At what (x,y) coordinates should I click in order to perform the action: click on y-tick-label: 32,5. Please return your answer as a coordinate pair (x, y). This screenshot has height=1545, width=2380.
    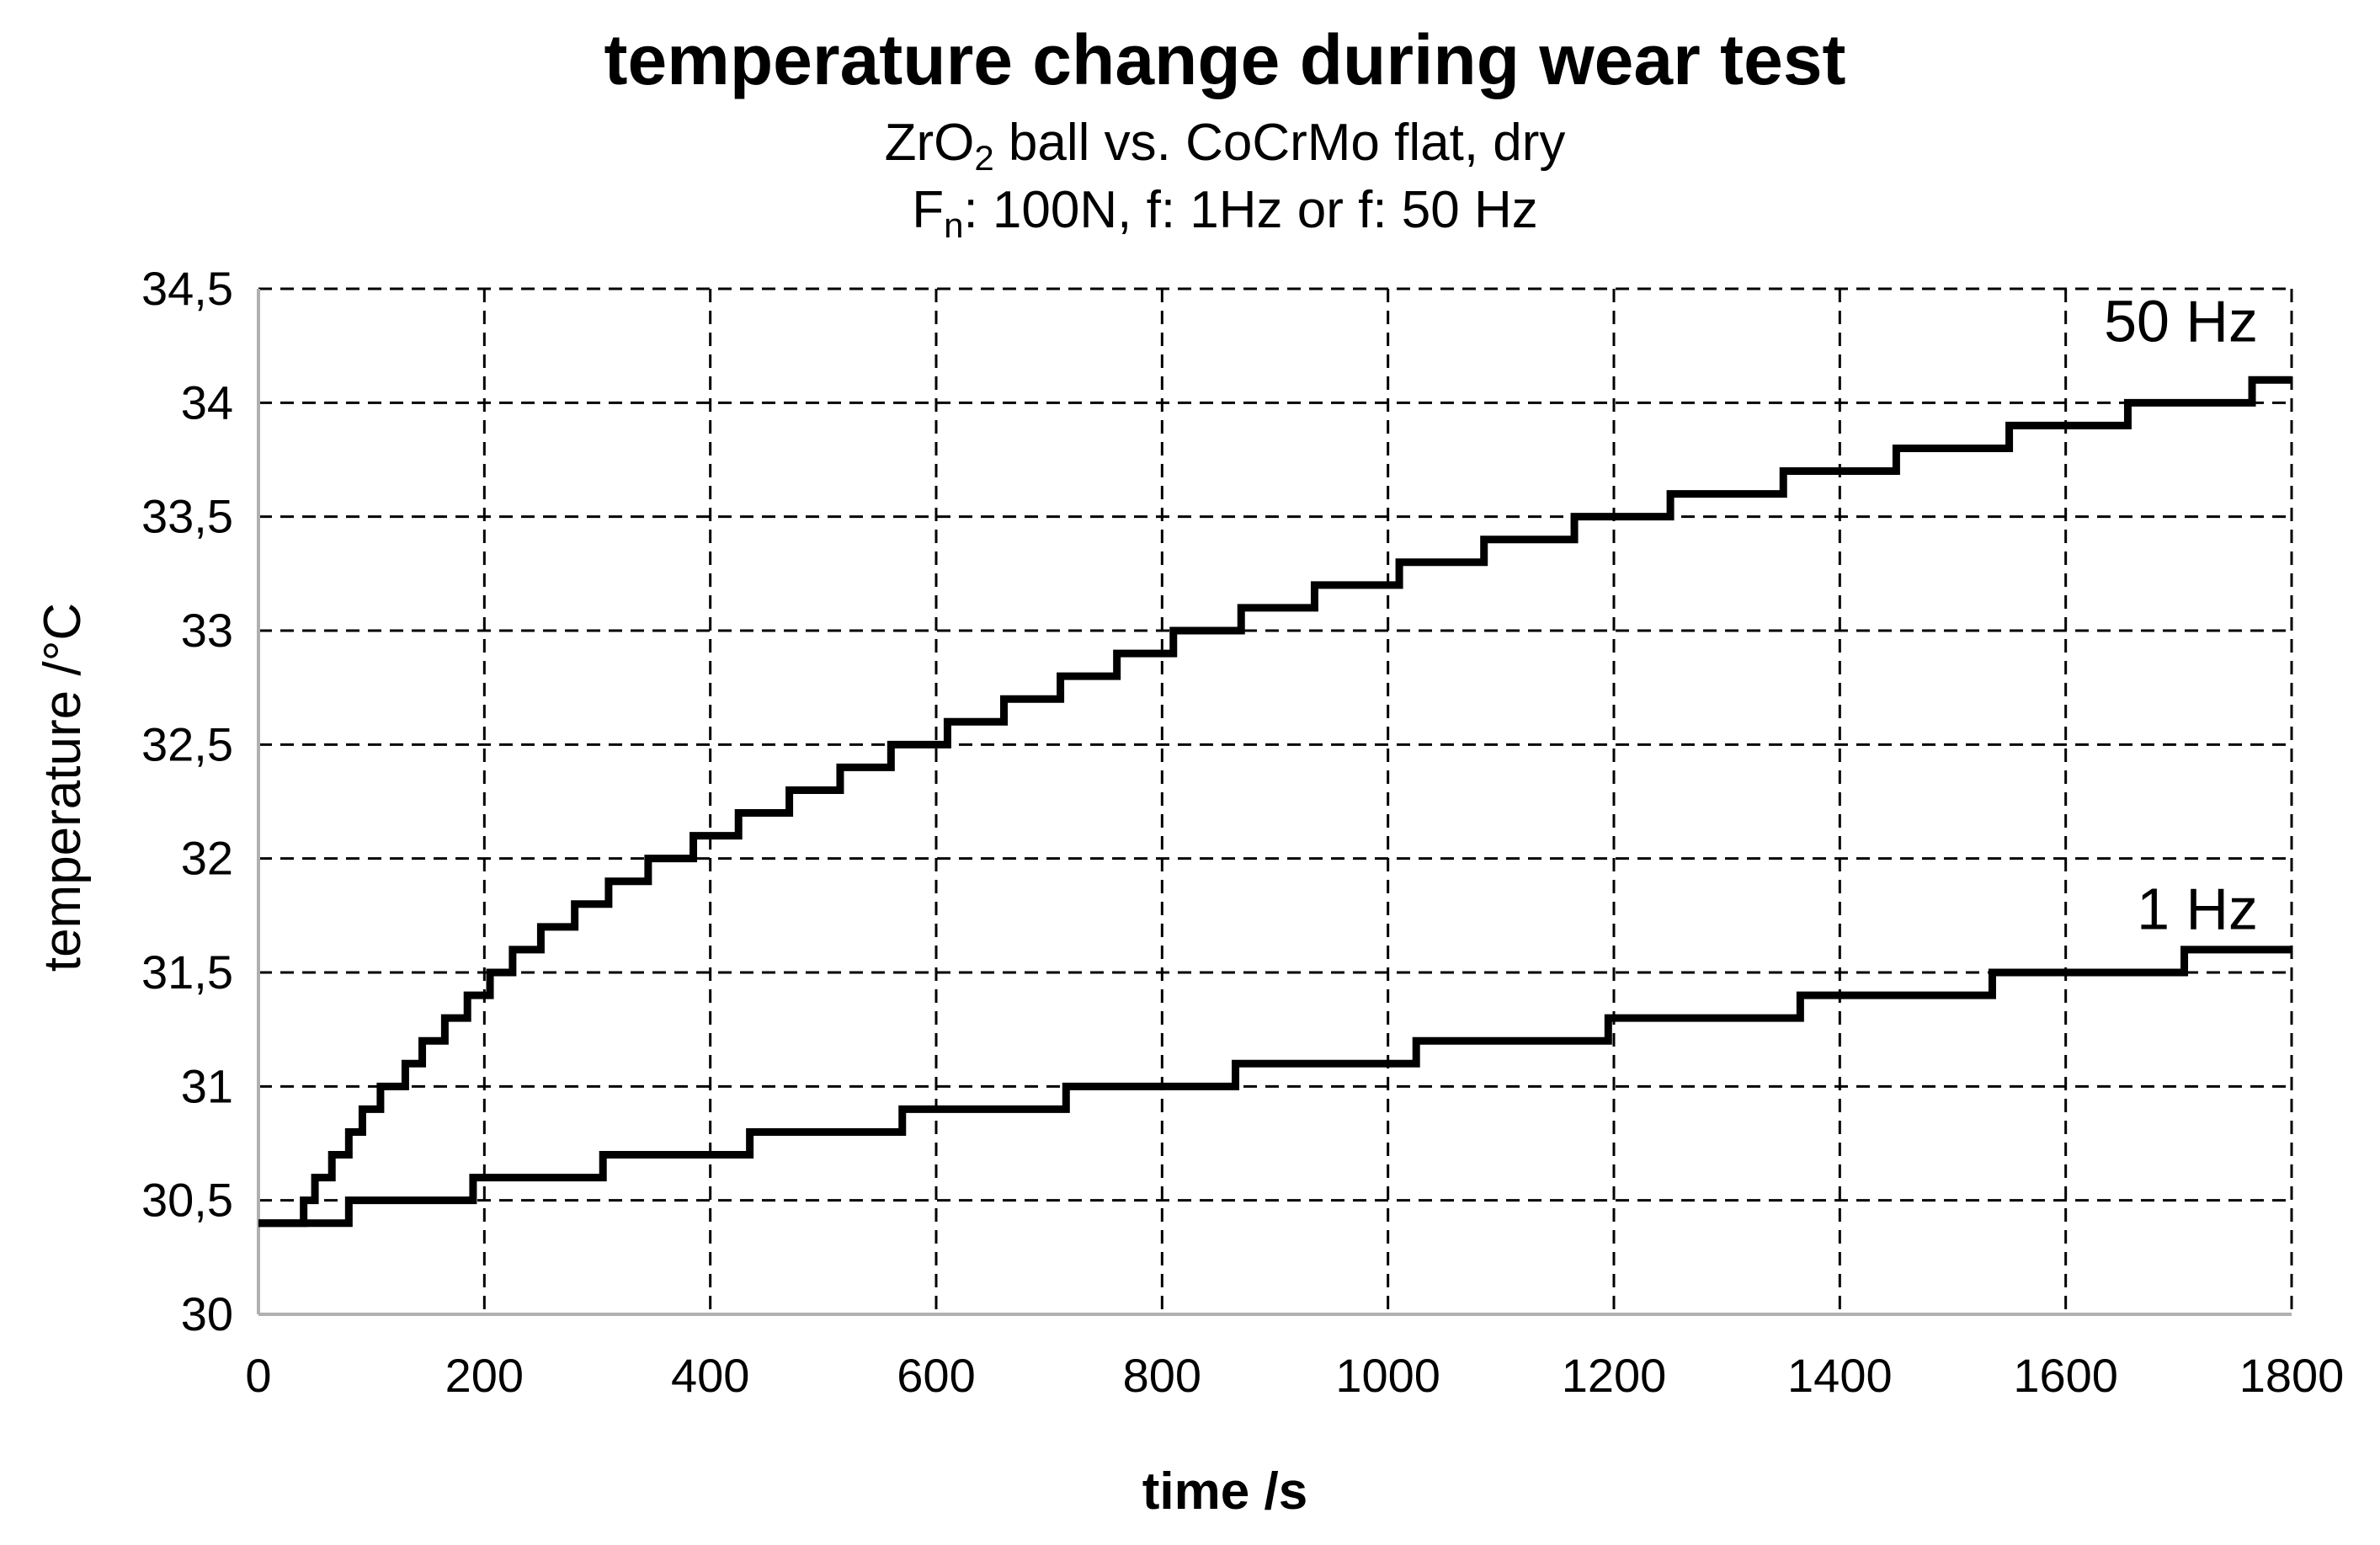
    Looking at the image, I should click on (187, 743).